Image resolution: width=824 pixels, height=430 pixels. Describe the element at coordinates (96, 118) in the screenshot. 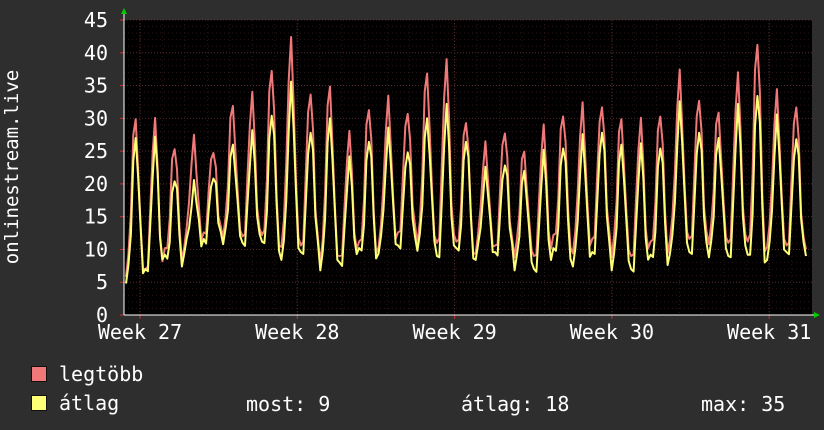

I see `y-tick-label: 30` at that location.